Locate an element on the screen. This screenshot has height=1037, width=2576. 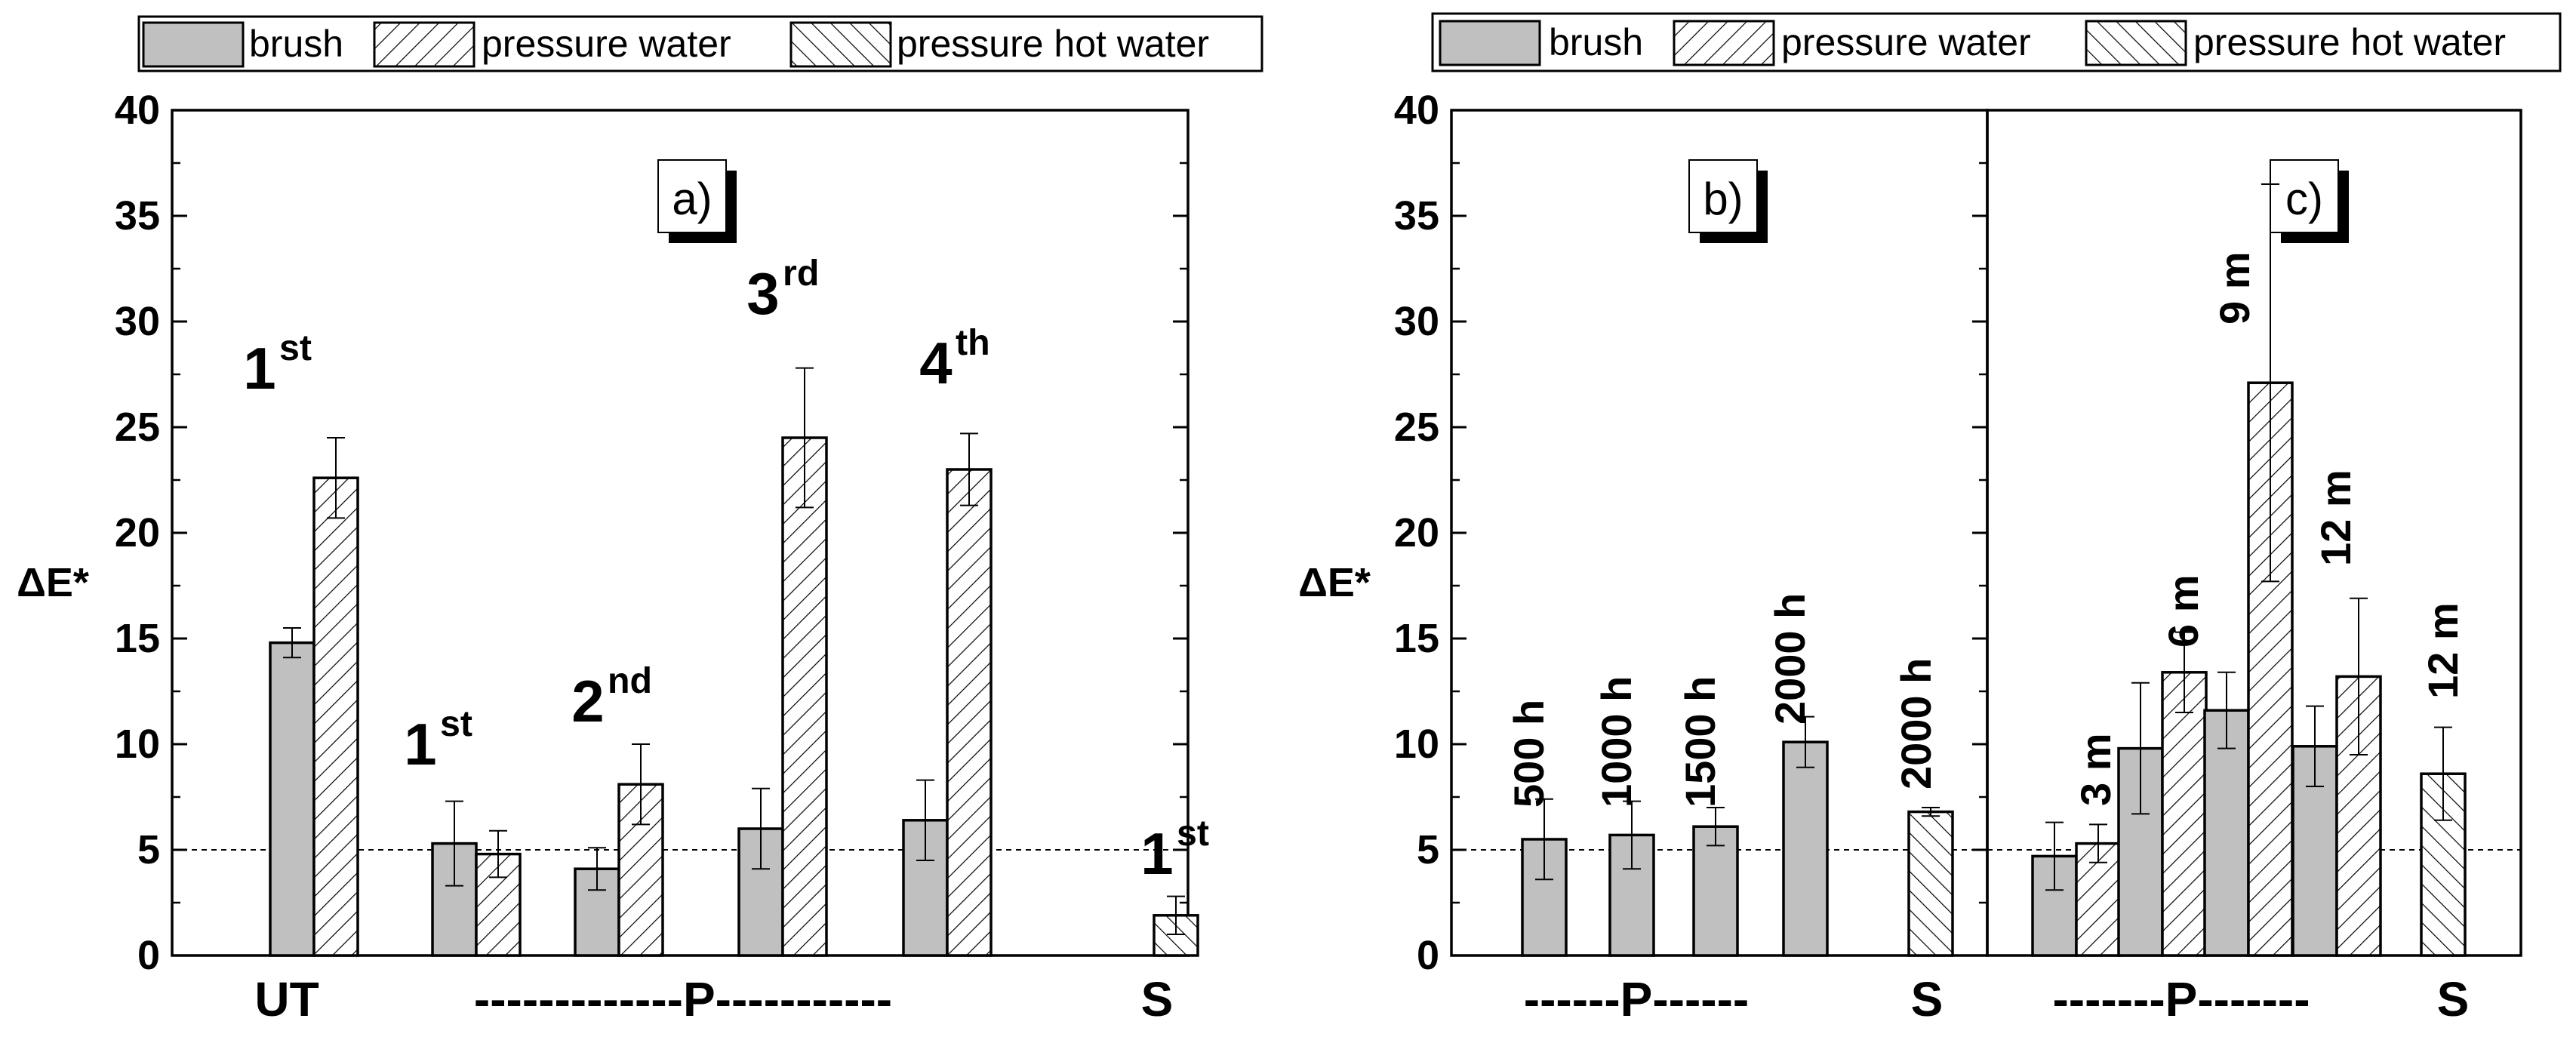
panel-label: a) is located at coordinates (692, 199).